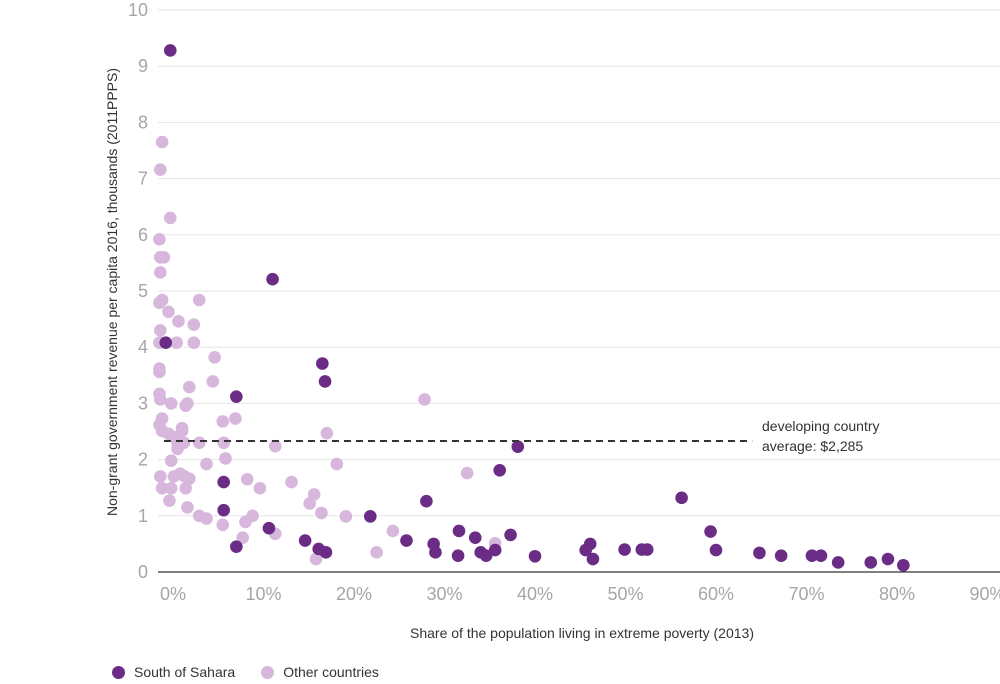  What do you see at coordinates (806, 594) in the screenshot?
I see `x-tick-label: 70%` at bounding box center [806, 594].